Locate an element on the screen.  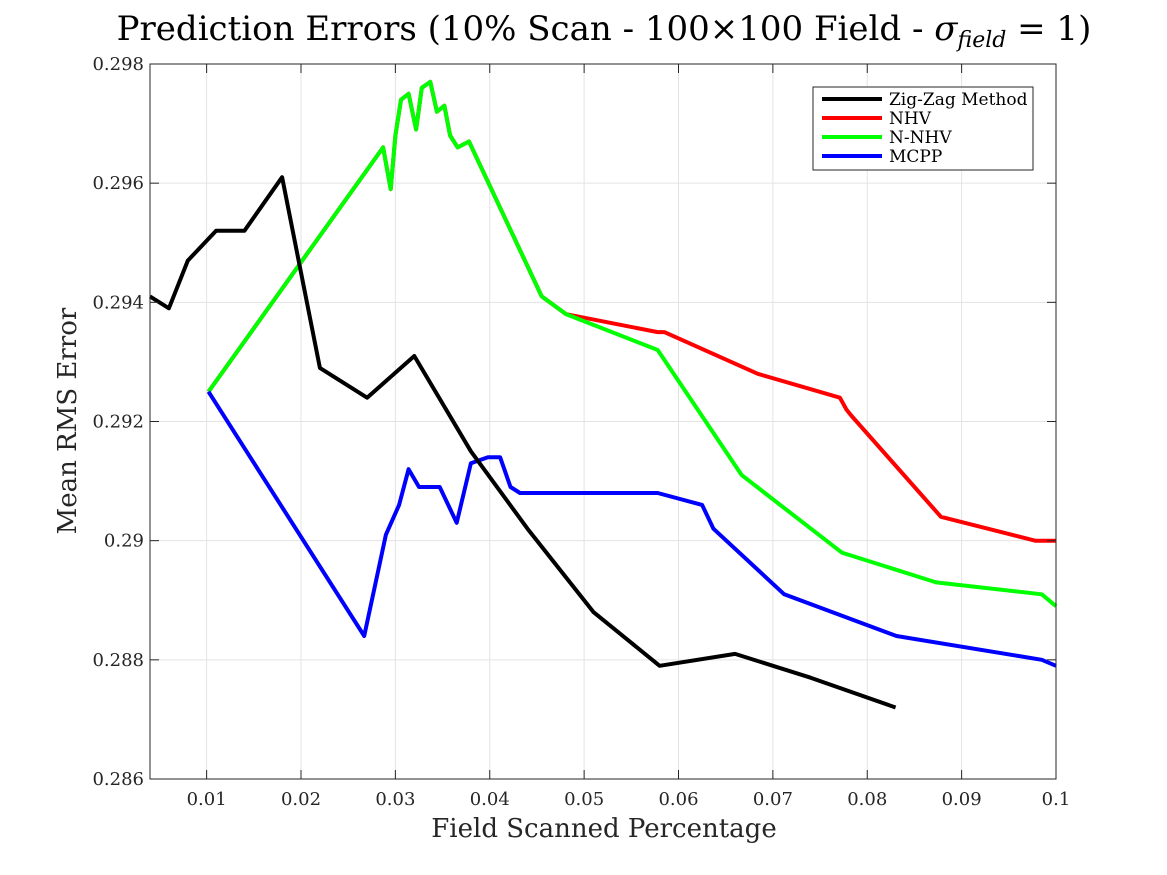
chart-title-subscript: field is located at coordinates (981, 40).